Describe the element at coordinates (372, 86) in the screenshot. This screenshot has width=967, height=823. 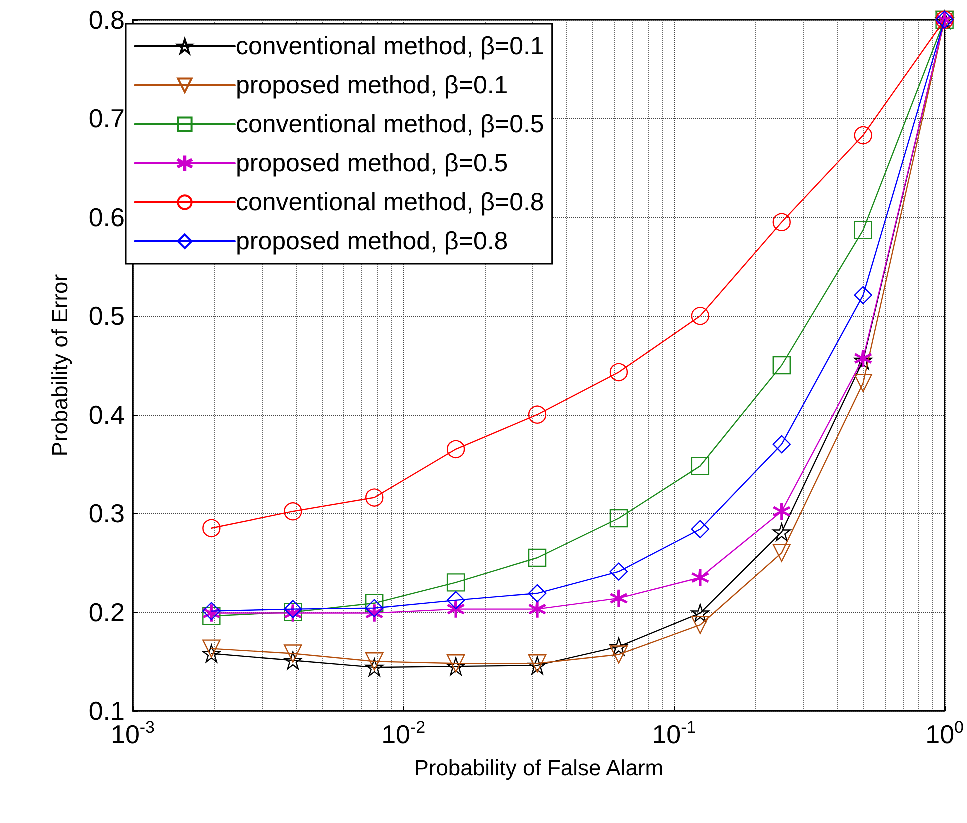
I see `legend-label: proposed method, β=0.1` at that location.